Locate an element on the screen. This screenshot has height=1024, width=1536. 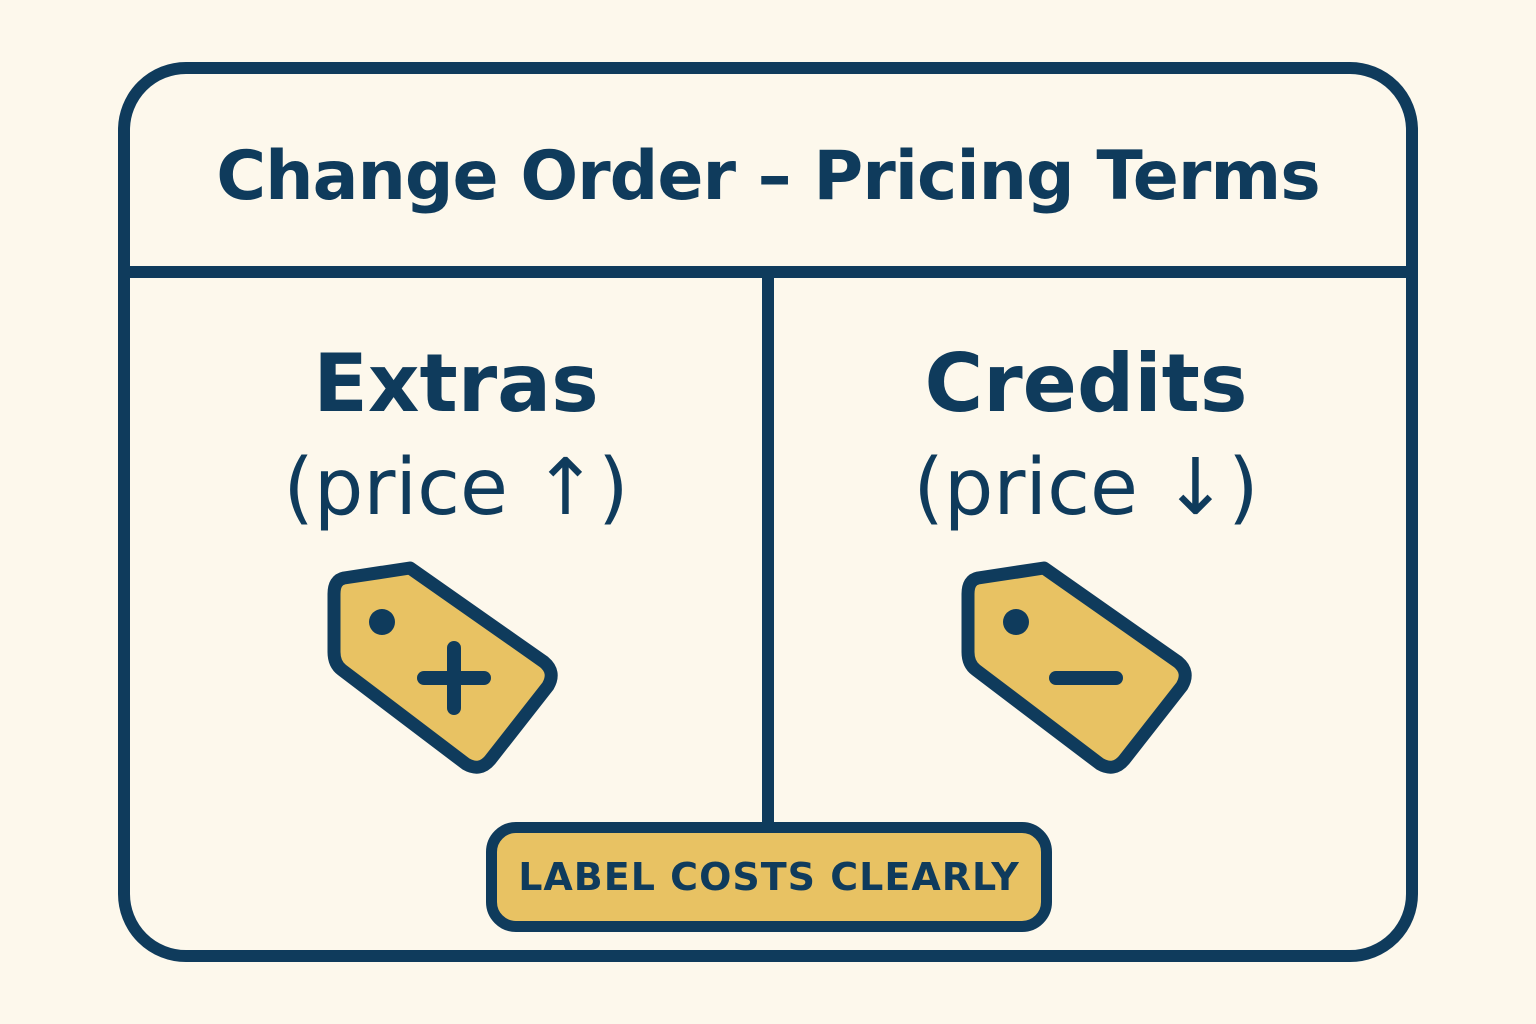
credits-subtext: (price ↓) is located at coordinates (1086, 488).